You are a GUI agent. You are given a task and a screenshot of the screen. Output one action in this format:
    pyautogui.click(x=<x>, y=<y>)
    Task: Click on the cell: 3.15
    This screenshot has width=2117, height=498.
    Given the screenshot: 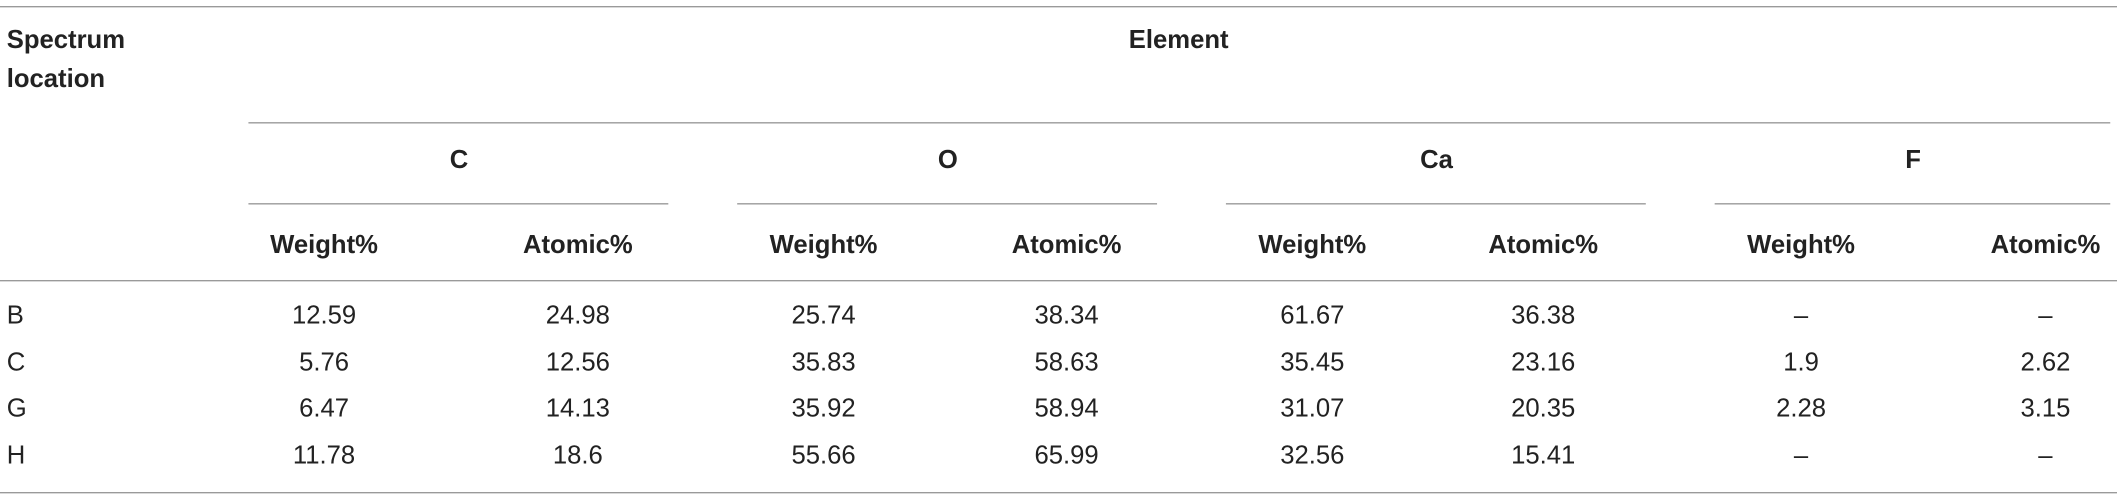 What is the action you would take?
    pyautogui.click(x=2045, y=408)
    